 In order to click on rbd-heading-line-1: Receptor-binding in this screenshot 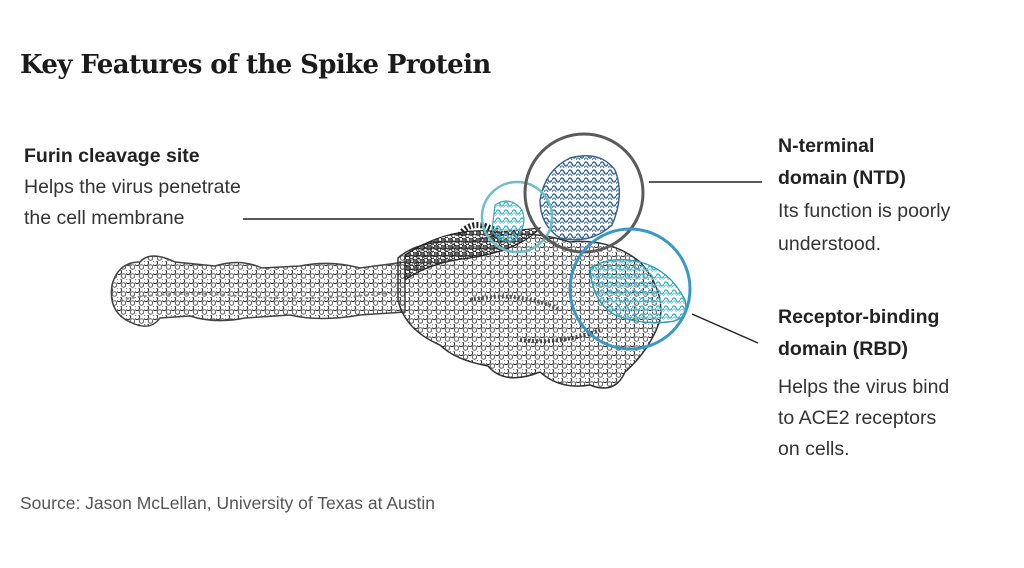, I will do `click(859, 317)`.